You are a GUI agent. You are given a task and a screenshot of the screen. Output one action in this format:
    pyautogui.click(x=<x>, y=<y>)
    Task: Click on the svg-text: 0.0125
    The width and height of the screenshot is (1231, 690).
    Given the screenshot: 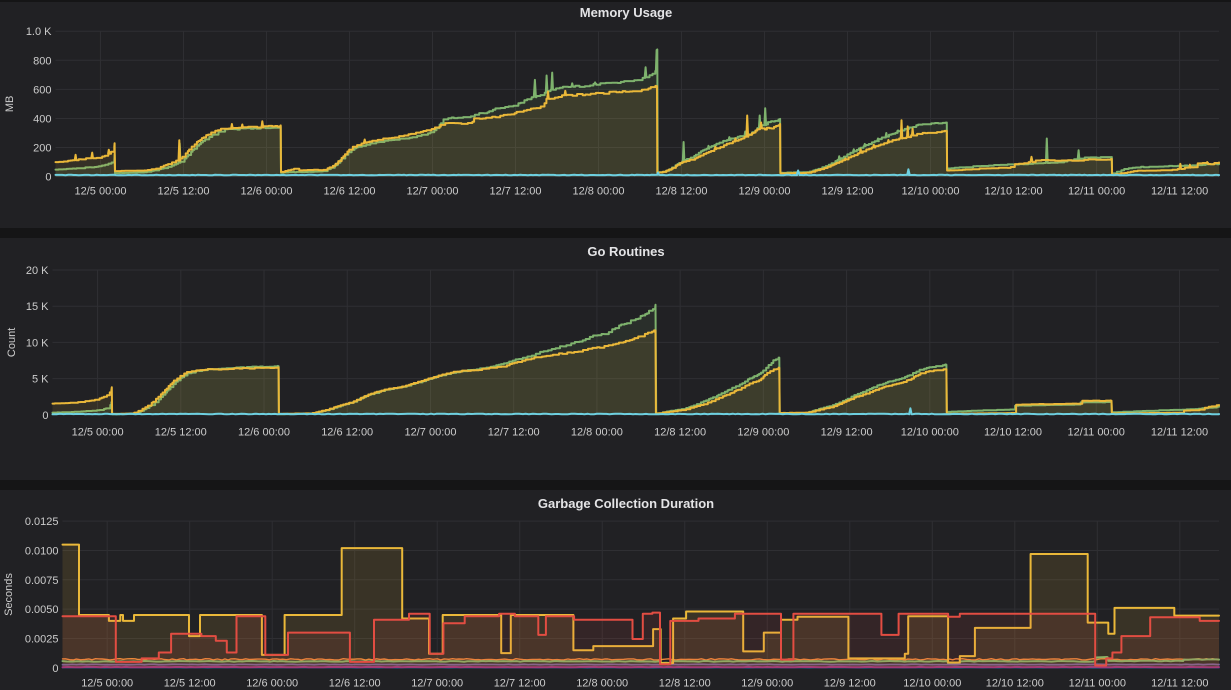 What is the action you would take?
    pyautogui.click(x=42, y=522)
    